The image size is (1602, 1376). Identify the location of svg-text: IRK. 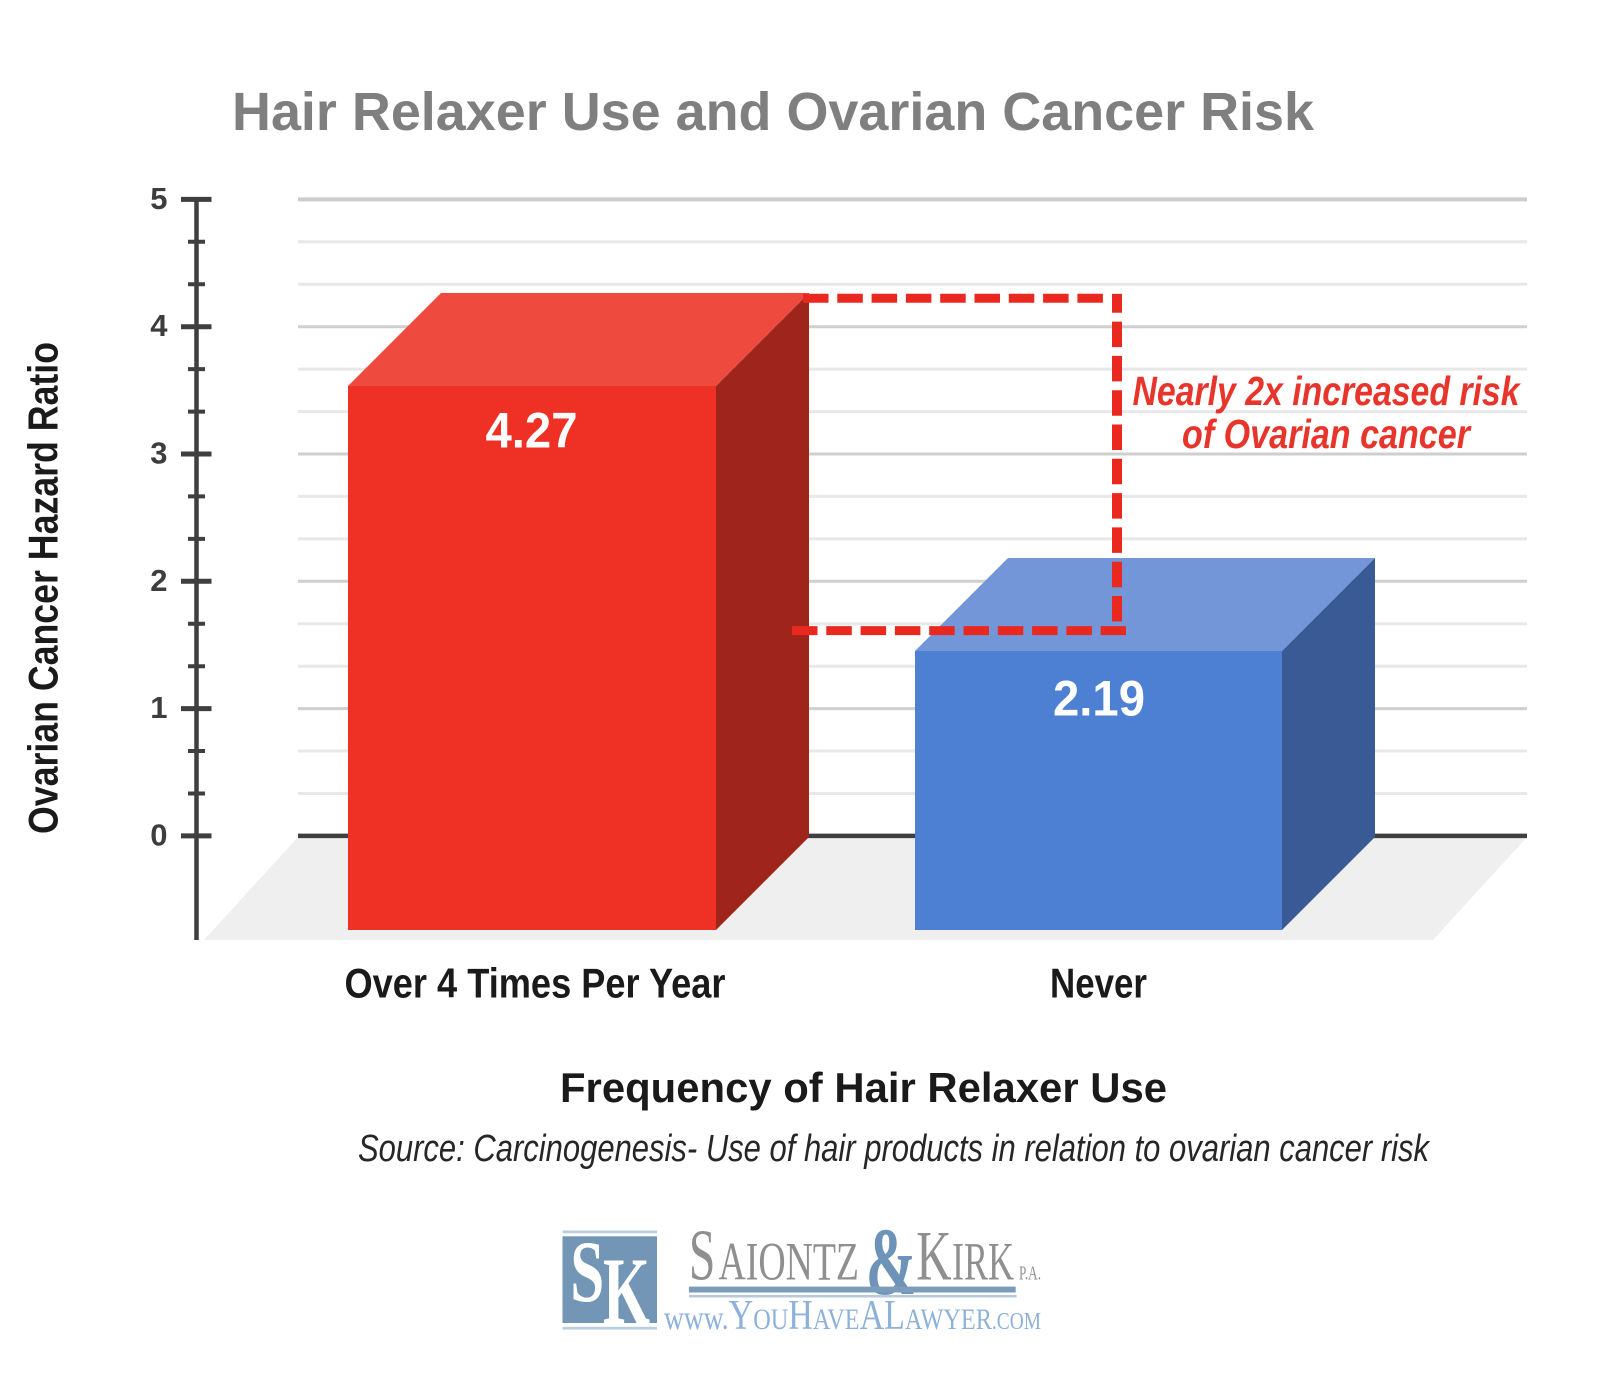
(983, 1261).